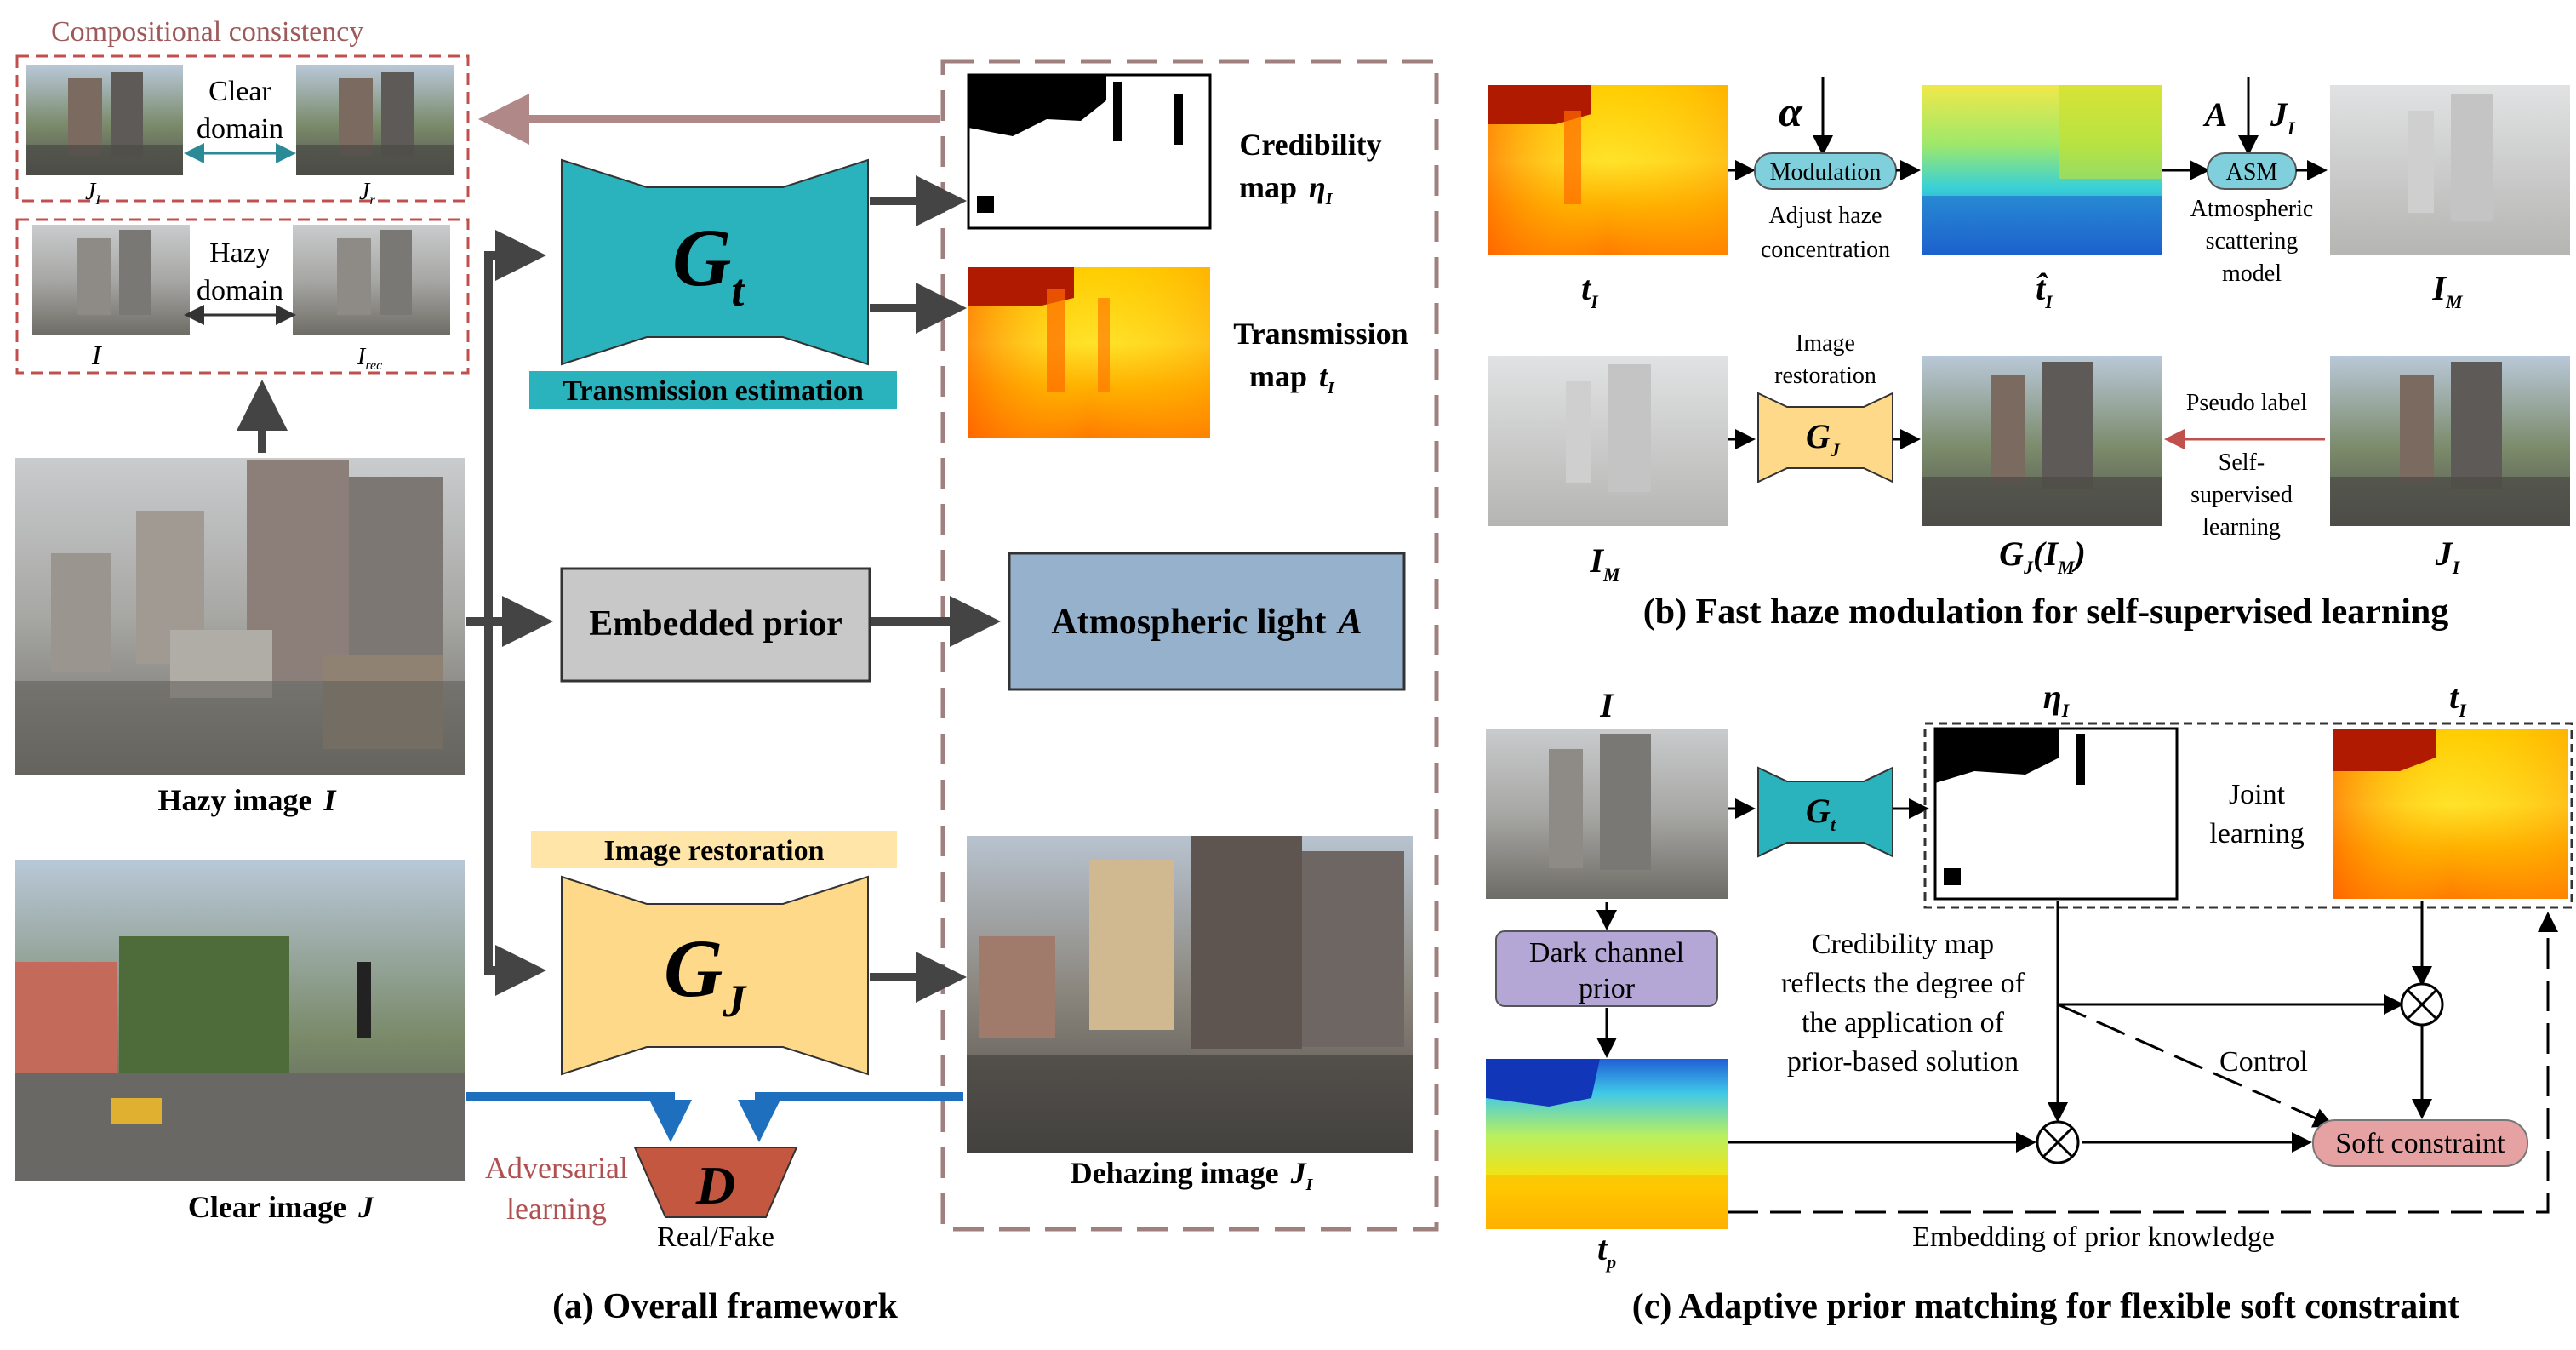 This screenshot has width=2576, height=1350. Describe the element at coordinates (1606, 1251) in the screenshot. I see `c-t-p-label: tp` at that location.